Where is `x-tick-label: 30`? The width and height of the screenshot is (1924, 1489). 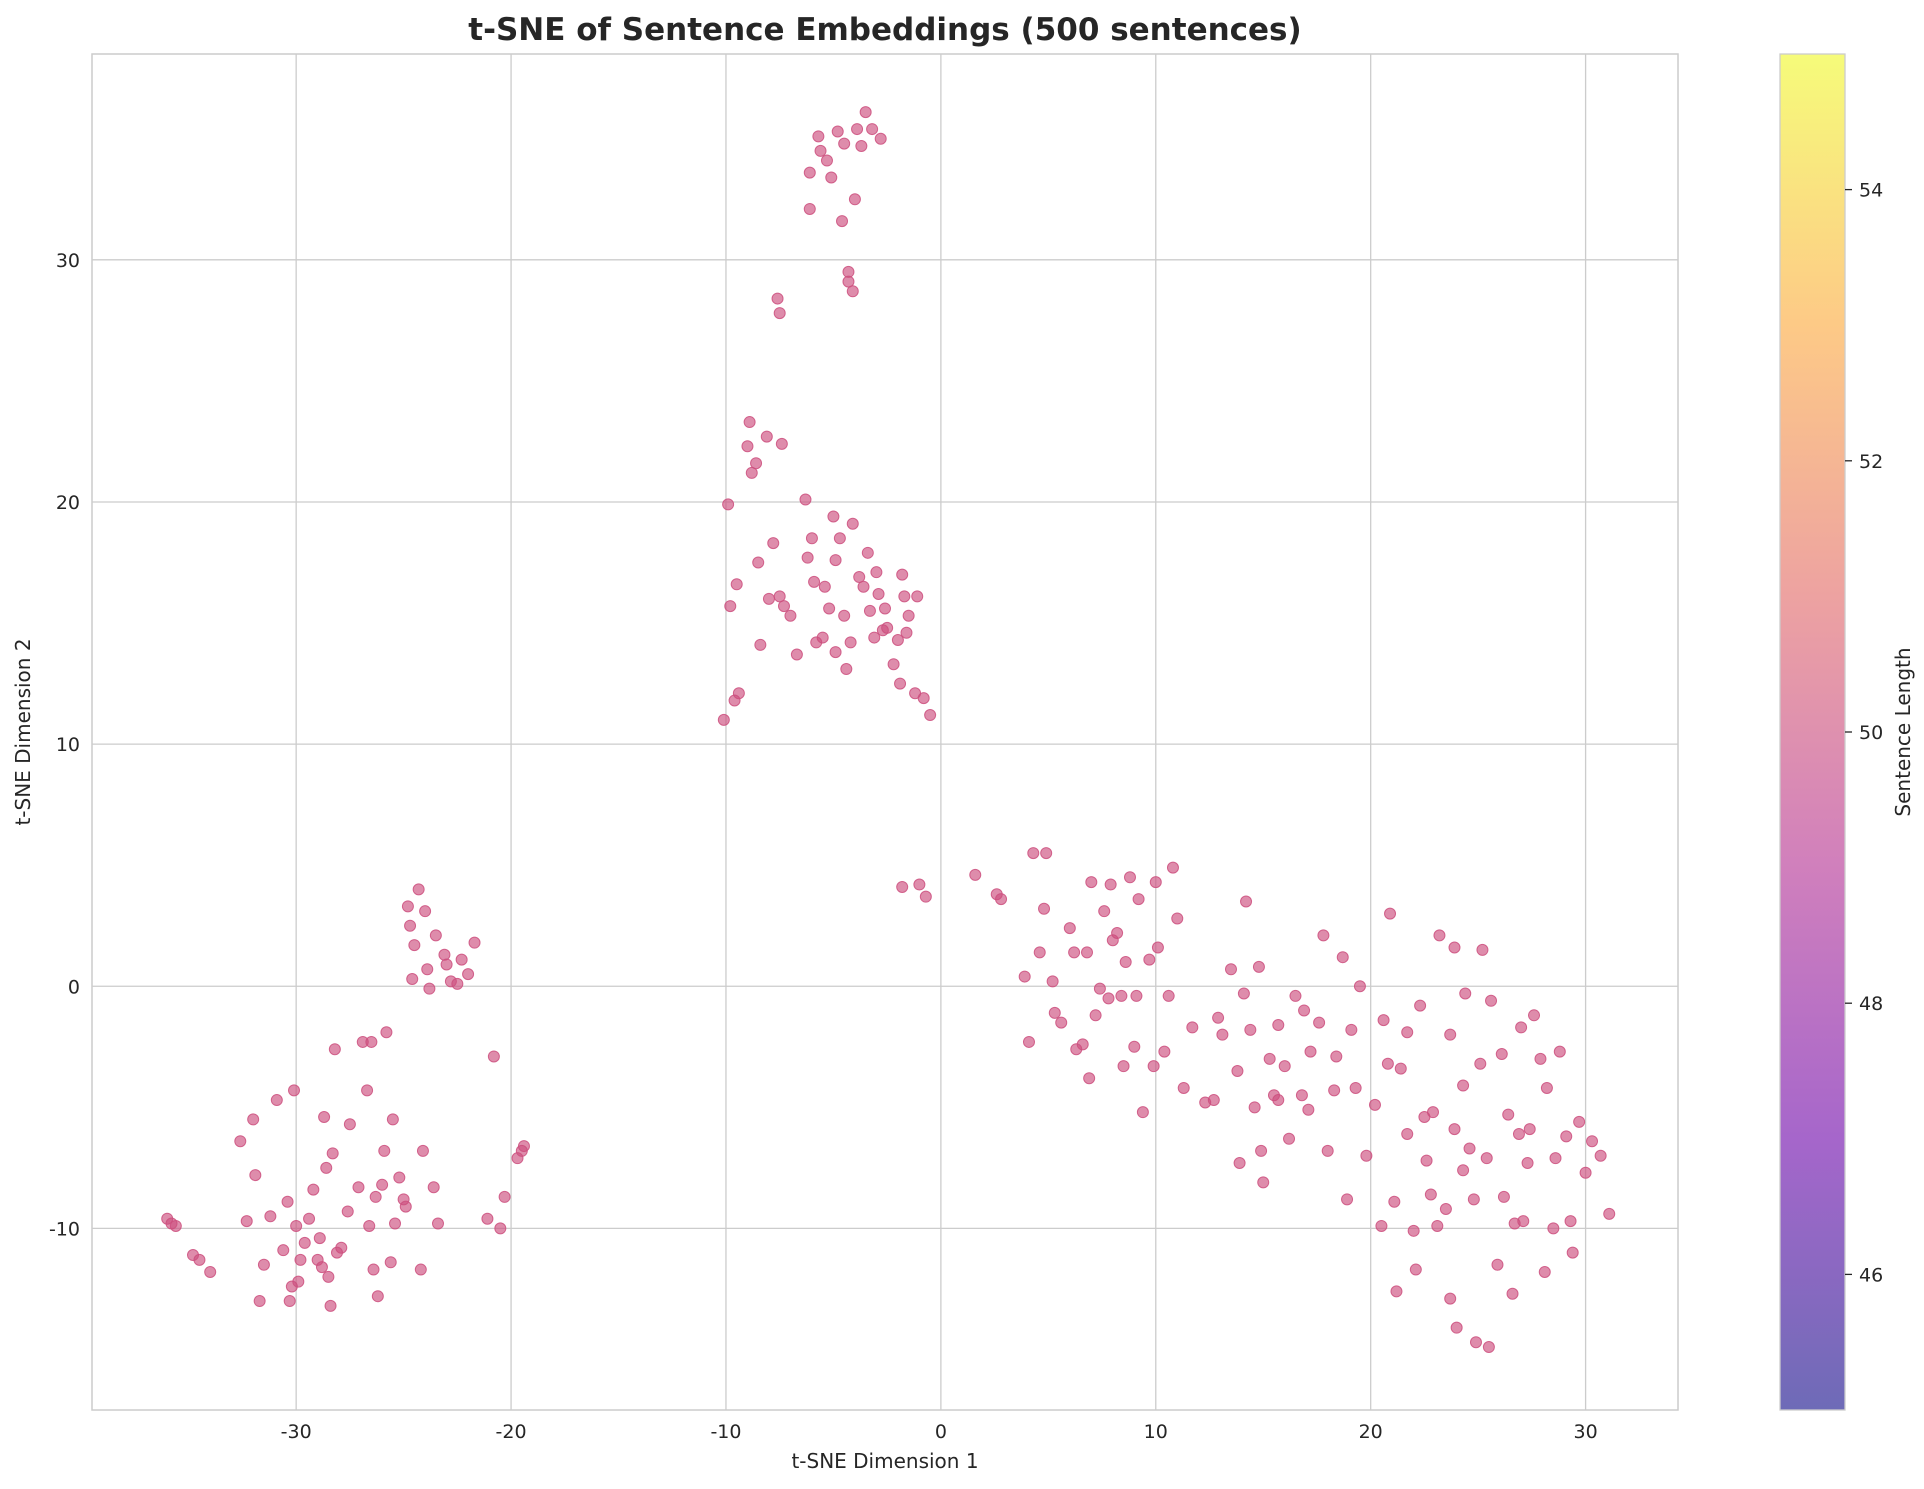 x-tick-label: 30 is located at coordinates (1585, 1432).